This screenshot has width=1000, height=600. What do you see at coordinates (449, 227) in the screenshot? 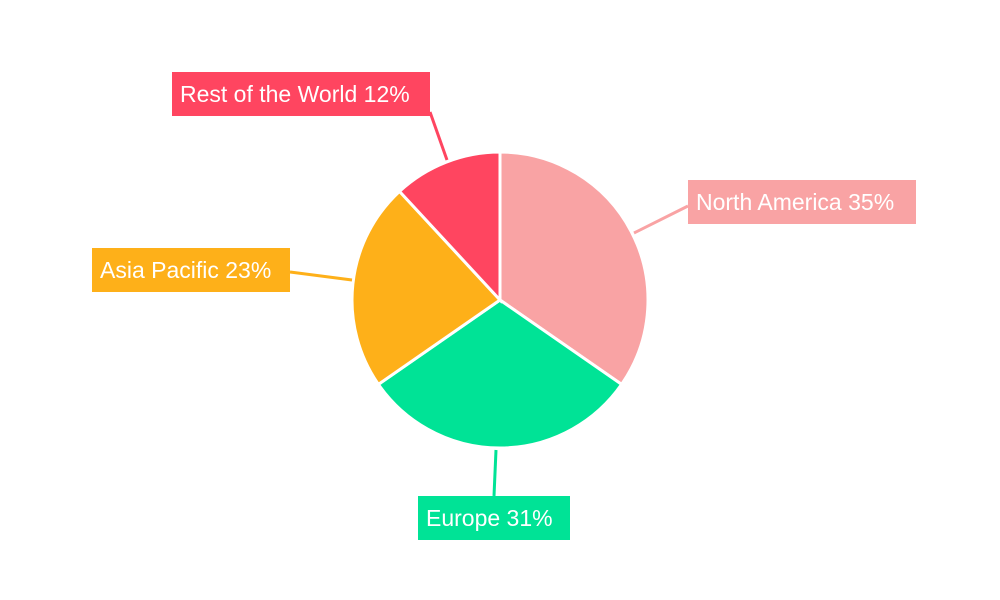
I see `slice-rest-of-the-world` at bounding box center [449, 227].